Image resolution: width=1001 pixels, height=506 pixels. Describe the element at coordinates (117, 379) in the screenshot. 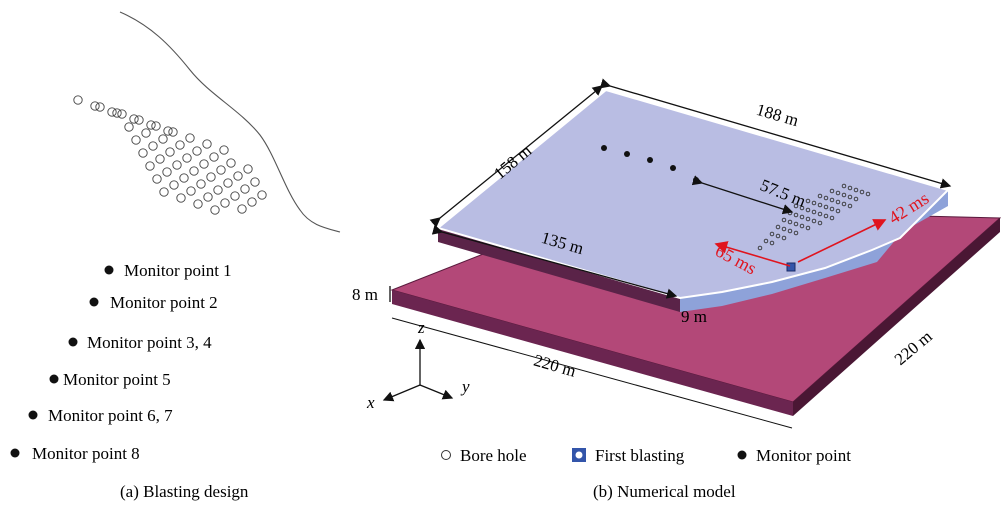

I see `monitor-point-5-label: Monitor point 5` at that location.